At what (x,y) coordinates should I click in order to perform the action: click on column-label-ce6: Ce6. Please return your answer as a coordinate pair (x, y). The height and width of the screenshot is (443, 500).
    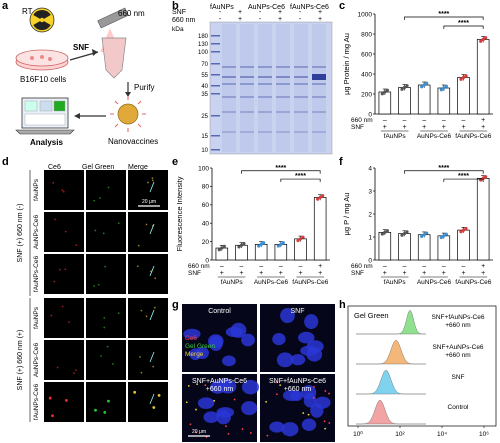
    Looking at the image, I should click on (54, 167).